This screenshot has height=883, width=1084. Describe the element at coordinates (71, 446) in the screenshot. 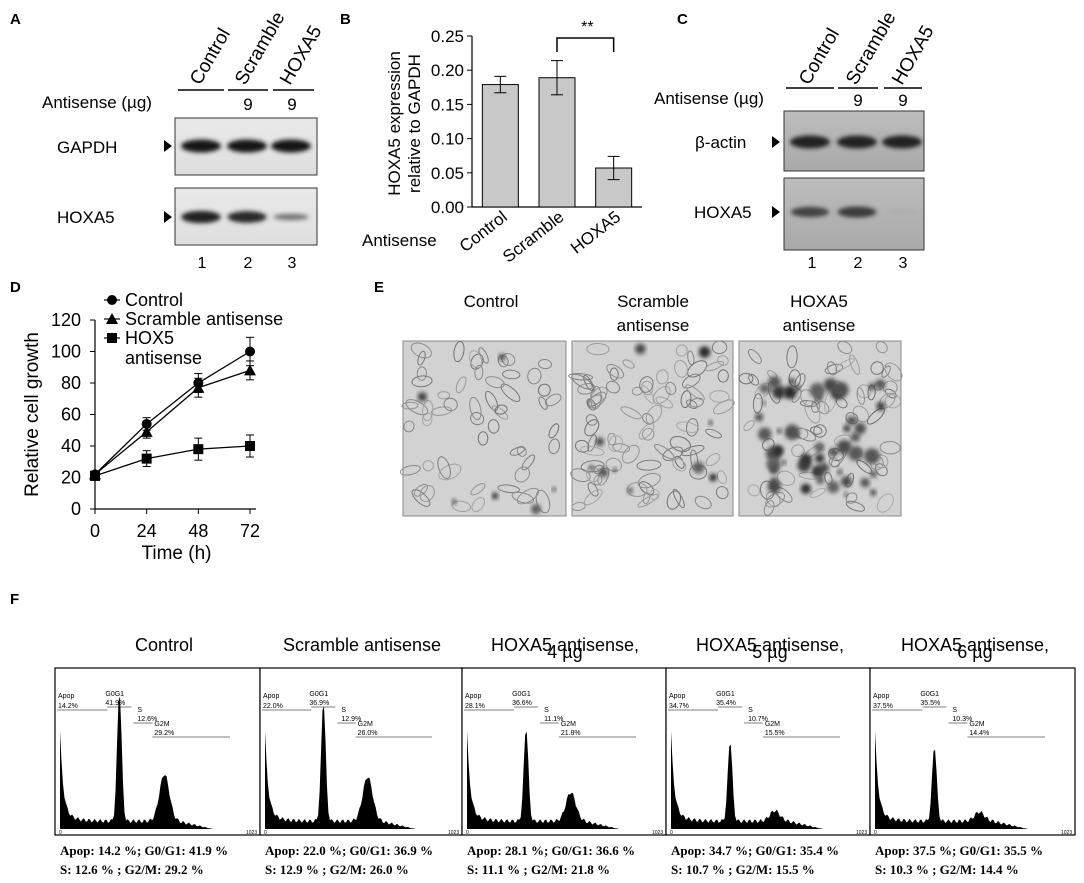

I see `y-tick-label: 40` at that location.